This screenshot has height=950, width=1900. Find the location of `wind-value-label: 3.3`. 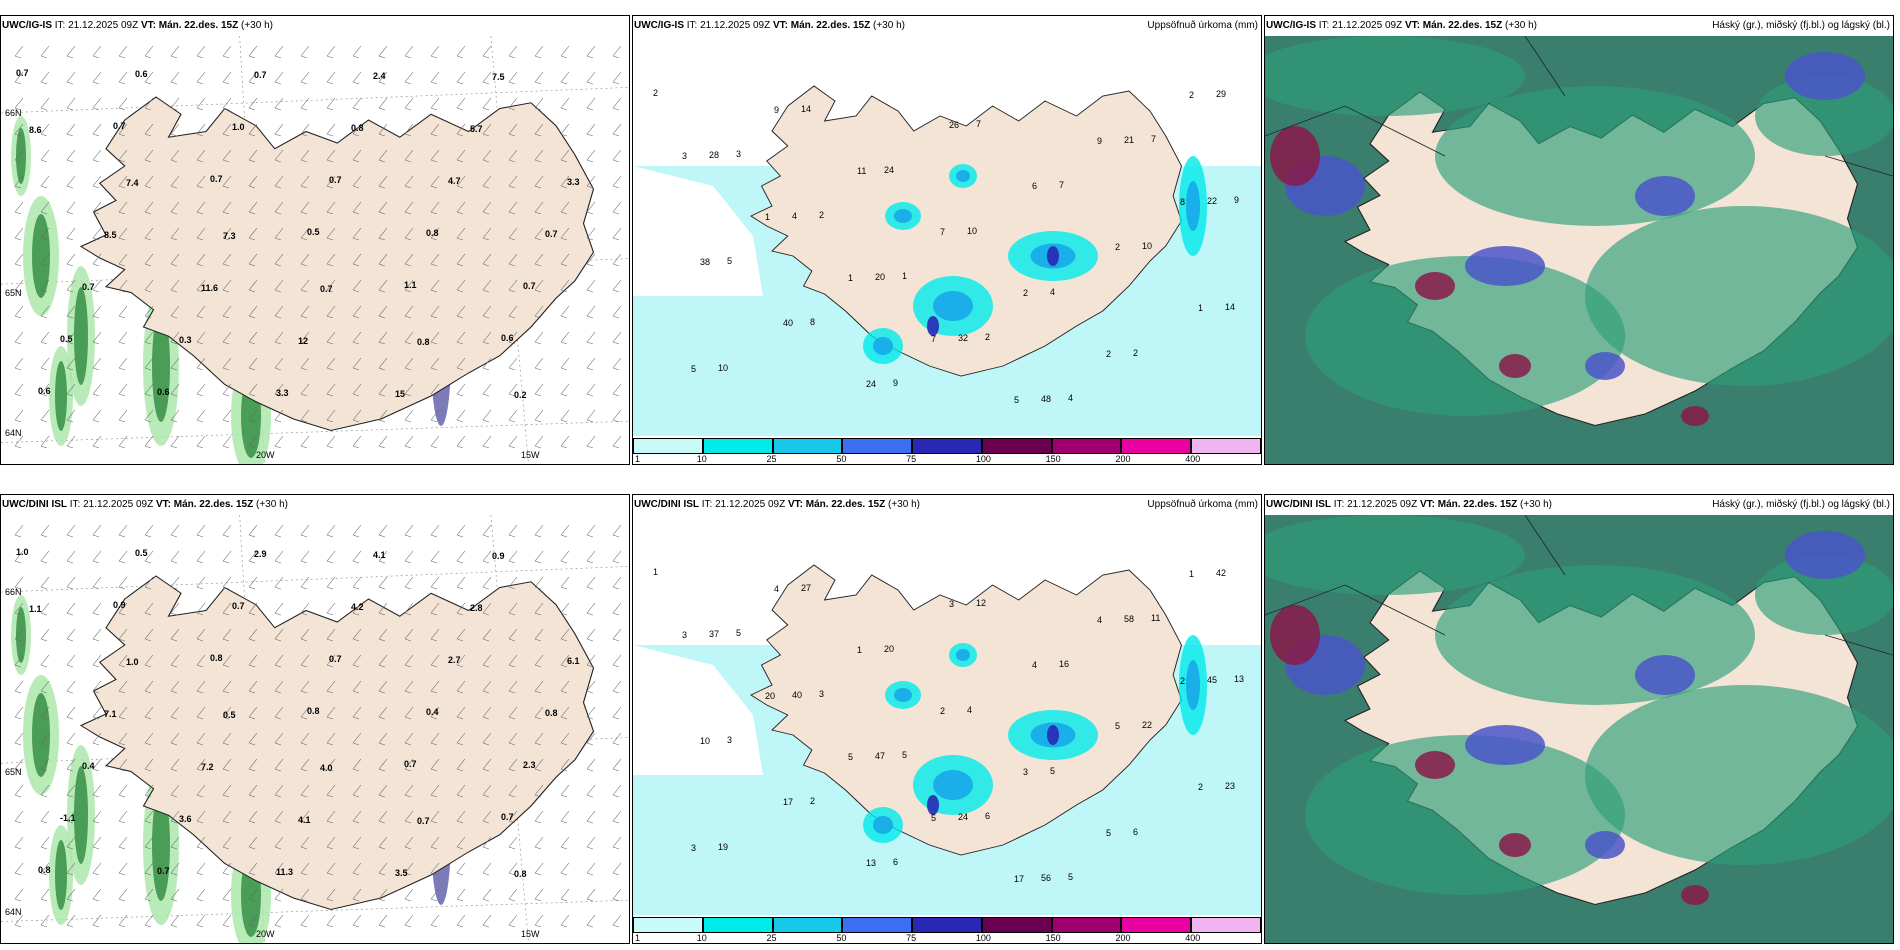

wind-value-label: 3.3 is located at coordinates (573, 182).